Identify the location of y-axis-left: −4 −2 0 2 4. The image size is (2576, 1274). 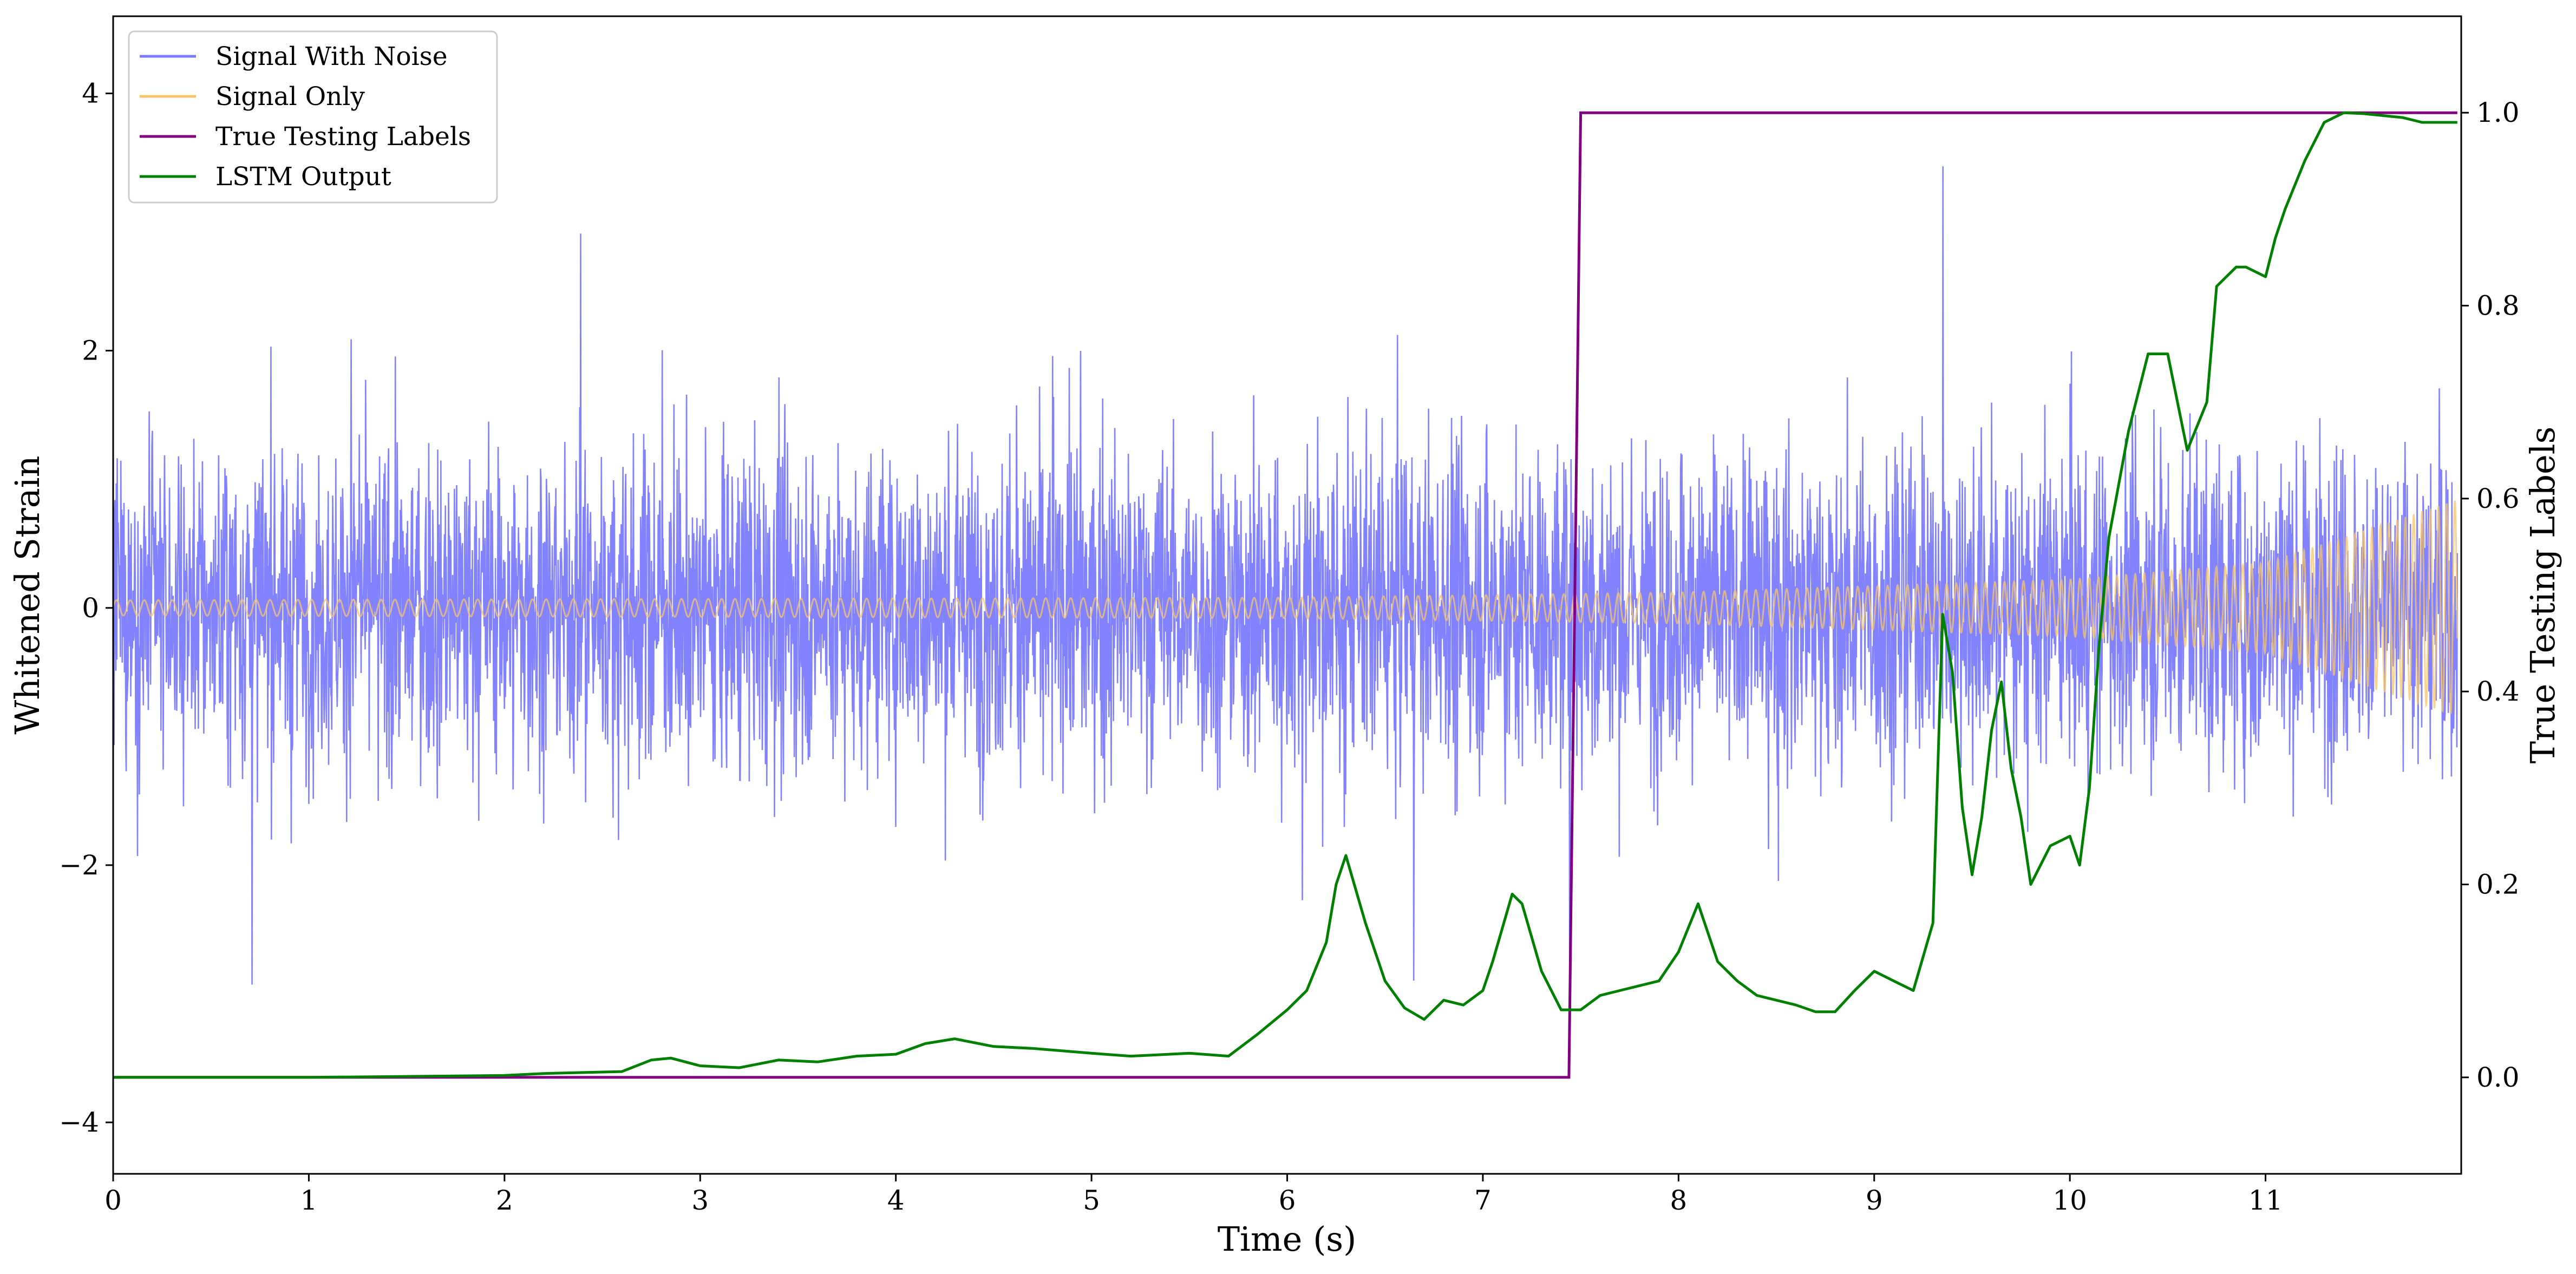
(86, 608).